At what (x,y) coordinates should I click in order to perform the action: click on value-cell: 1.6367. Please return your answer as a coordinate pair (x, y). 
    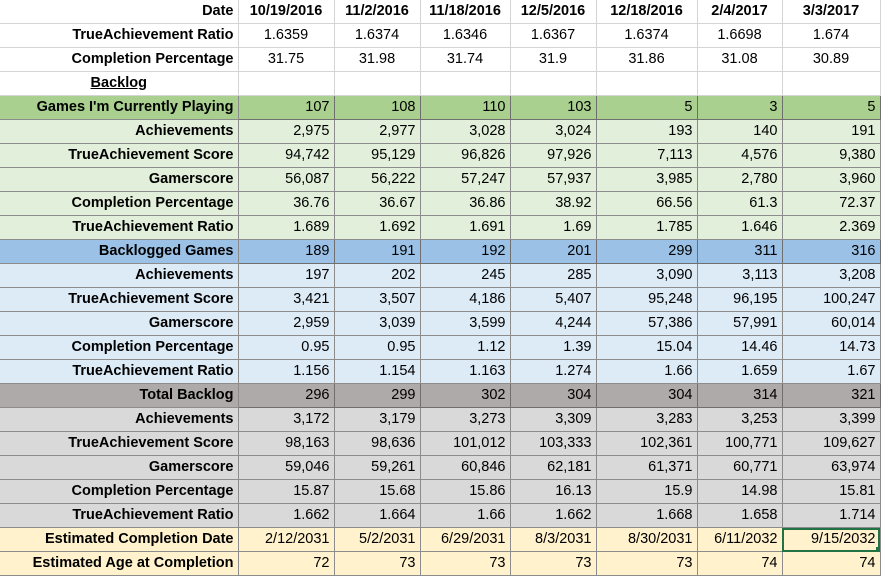
    Looking at the image, I should click on (553, 35).